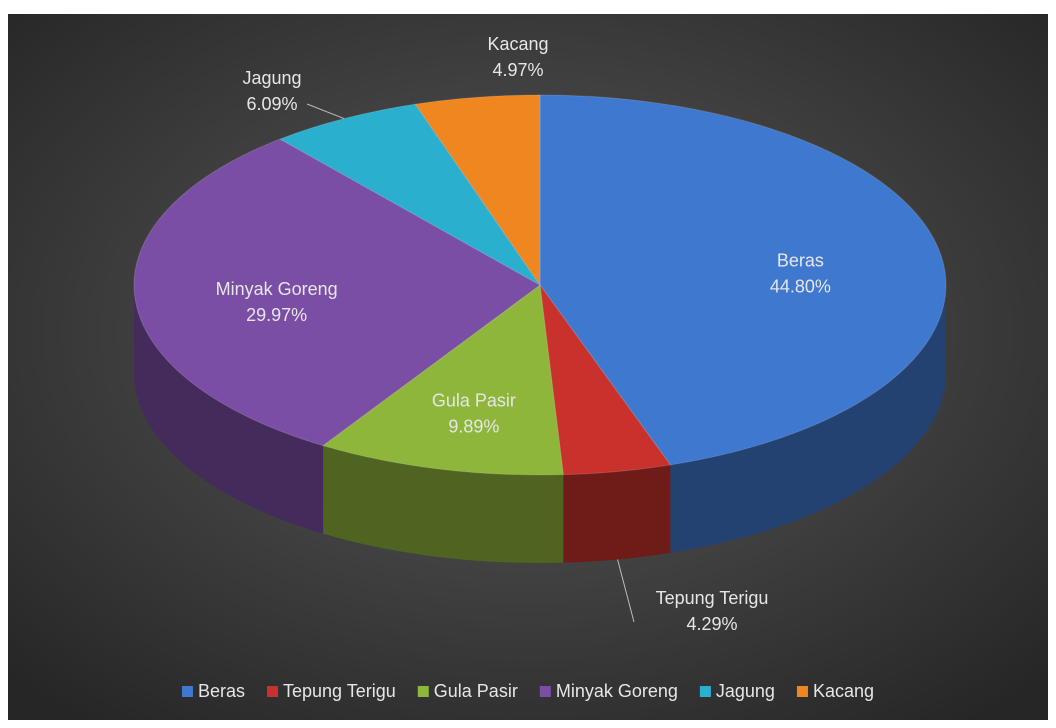  I want to click on data-label-name: Minyak Goreng, so click(277, 289).